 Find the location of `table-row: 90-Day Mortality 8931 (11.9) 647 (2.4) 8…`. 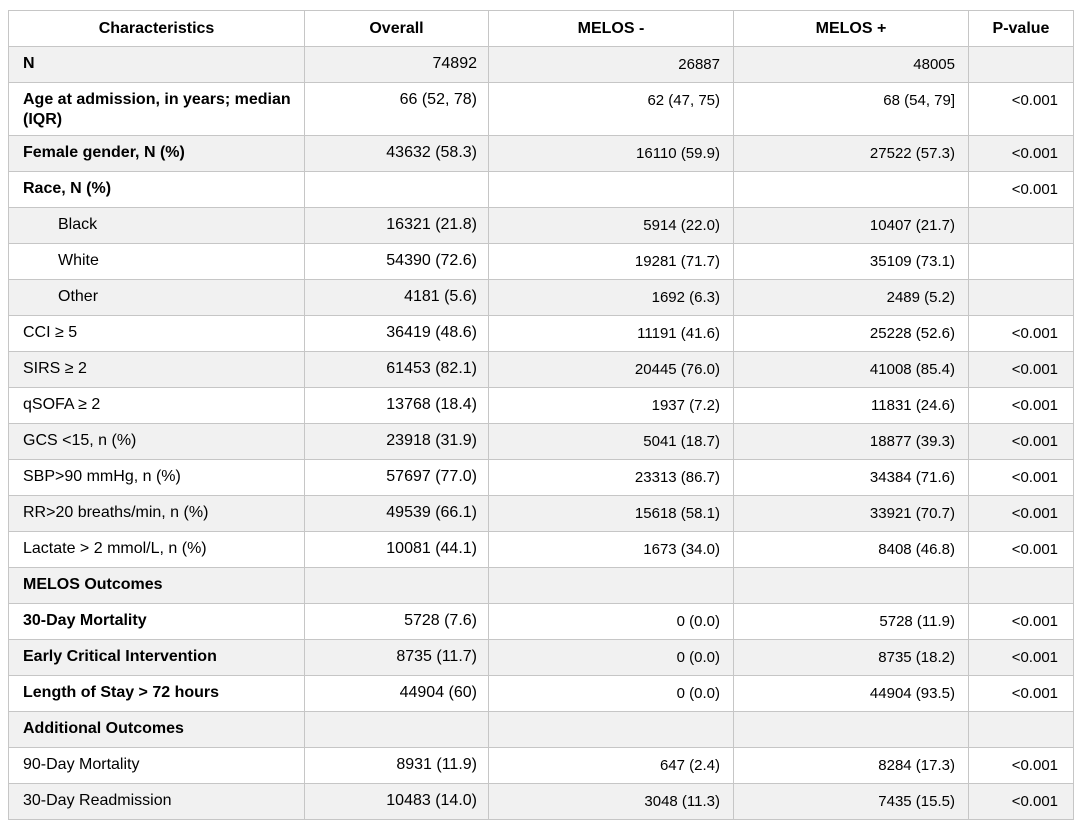

table-row: 90-Day Mortality 8931 (11.9) 647 (2.4) 8… is located at coordinates (541, 765).